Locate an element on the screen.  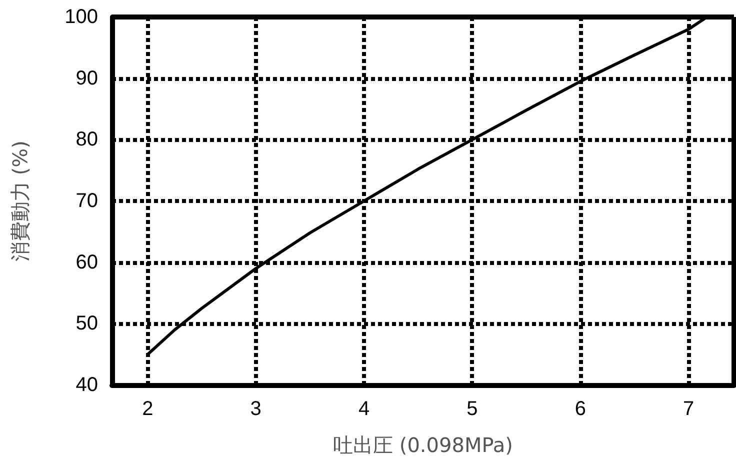
x-tick-label: 7 is located at coordinates (688, 409).